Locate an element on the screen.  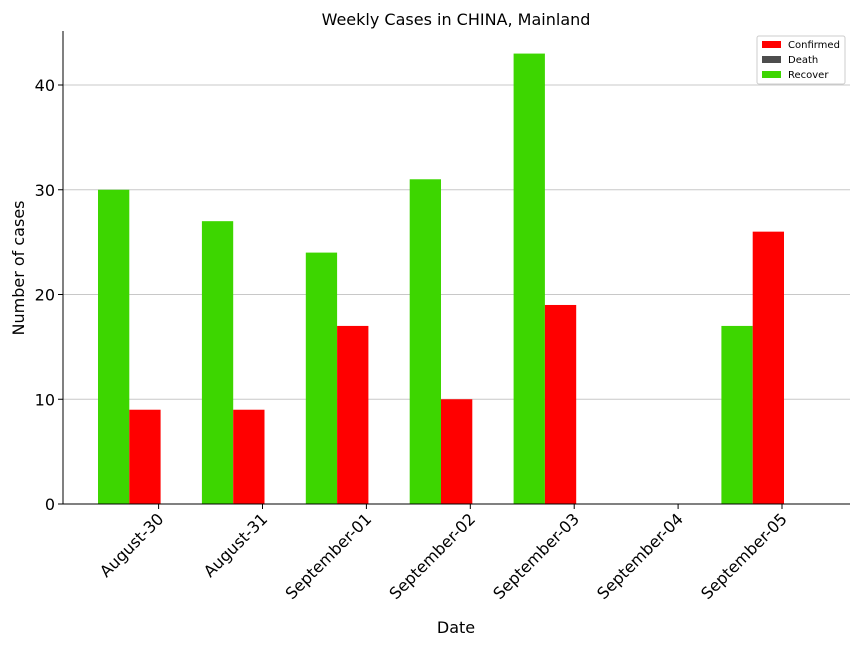
chart-title: Weekly Cases in CHINA, Mainland is located at coordinates (456, 19).